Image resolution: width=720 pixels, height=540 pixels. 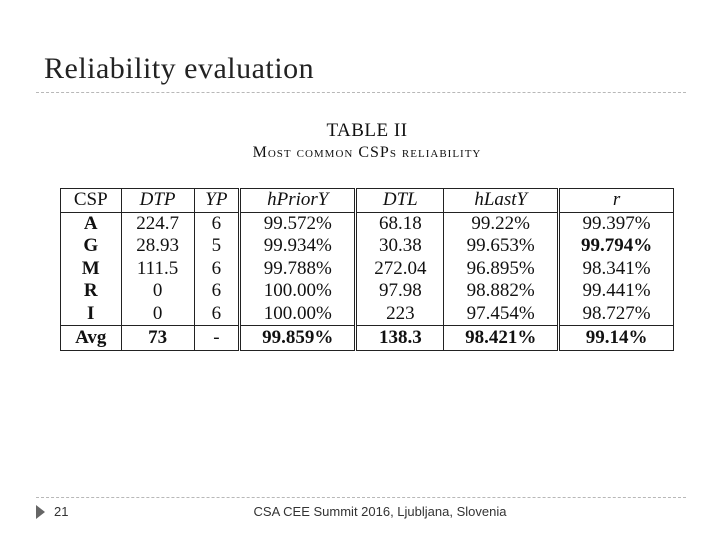 What do you see at coordinates (502, 223) in the screenshot?
I see `table-cell: 99.22%` at bounding box center [502, 223].